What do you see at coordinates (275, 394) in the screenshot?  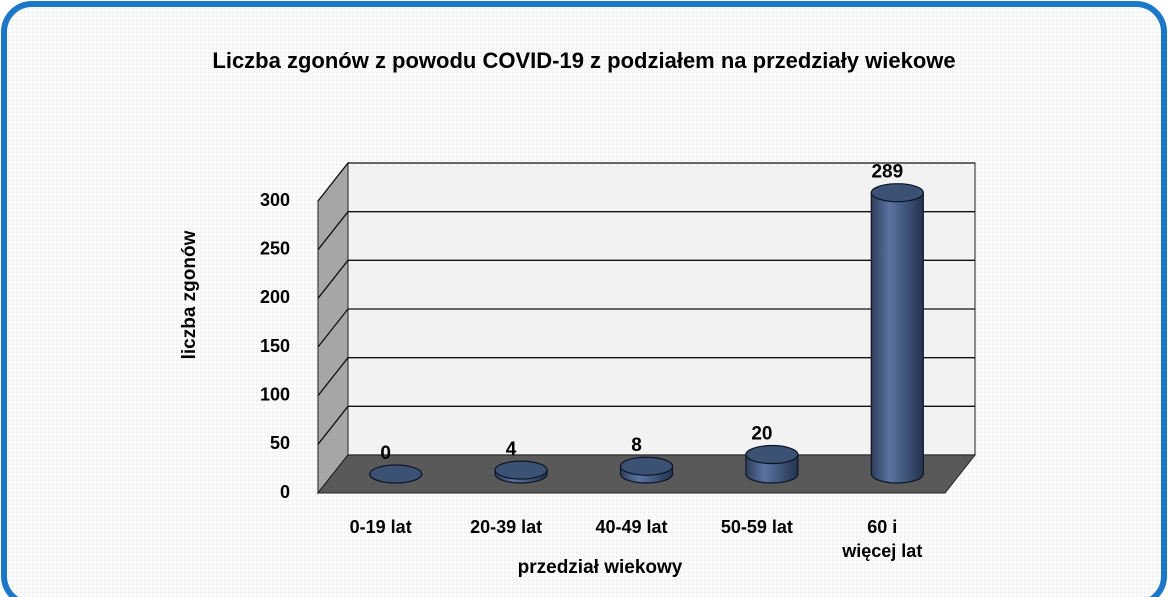 I see `y-tick-label: 100` at bounding box center [275, 394].